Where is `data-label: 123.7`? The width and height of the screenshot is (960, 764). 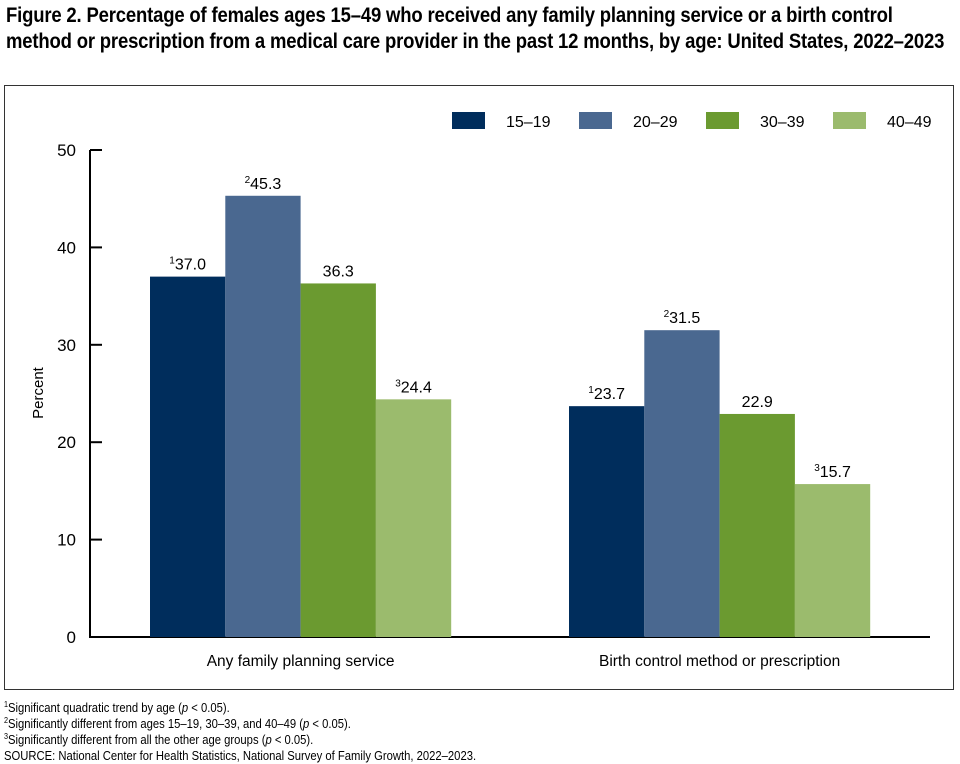
data-label: 123.7 is located at coordinates (606, 394).